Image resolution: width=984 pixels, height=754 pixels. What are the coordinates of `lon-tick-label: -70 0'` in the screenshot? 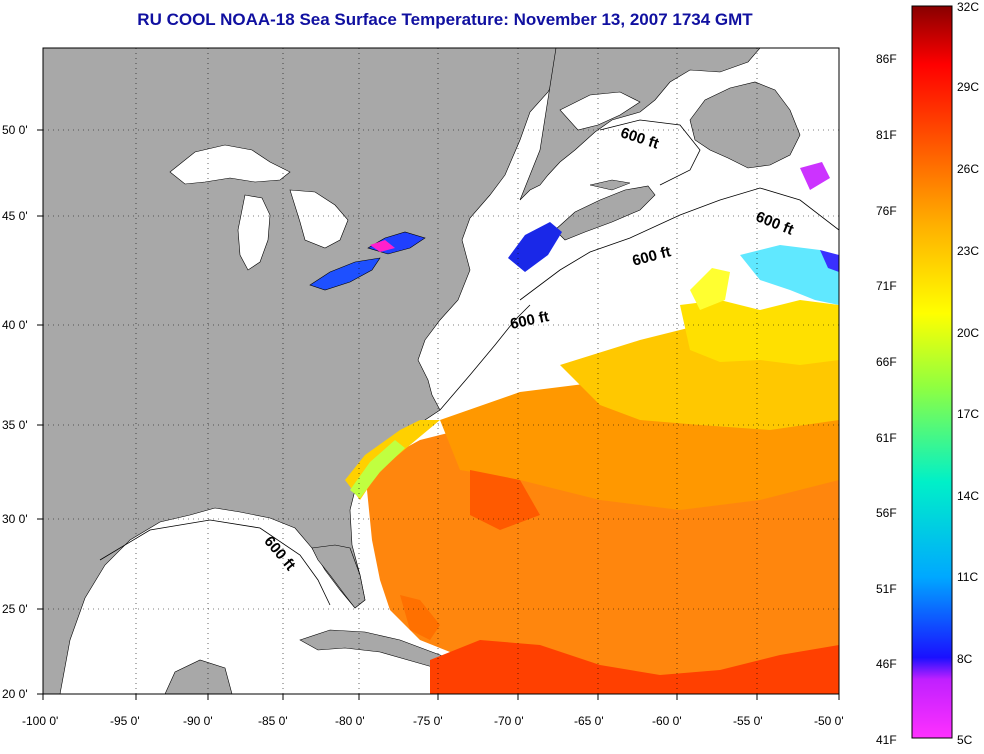 It's located at (509, 721).